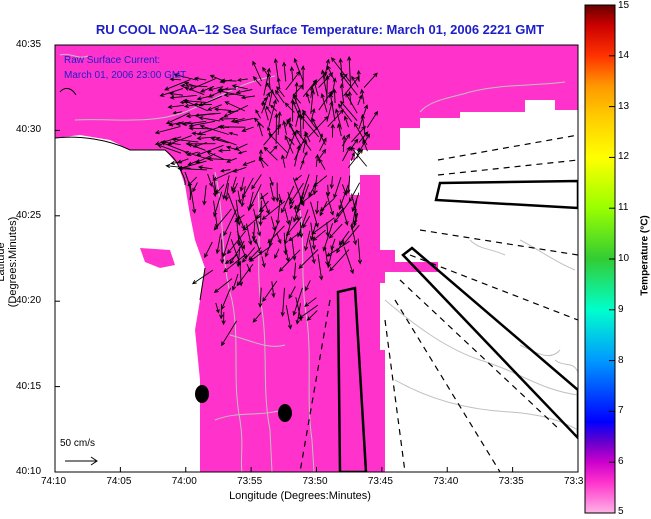  I want to click on sst-patch-left, so click(157, 258).